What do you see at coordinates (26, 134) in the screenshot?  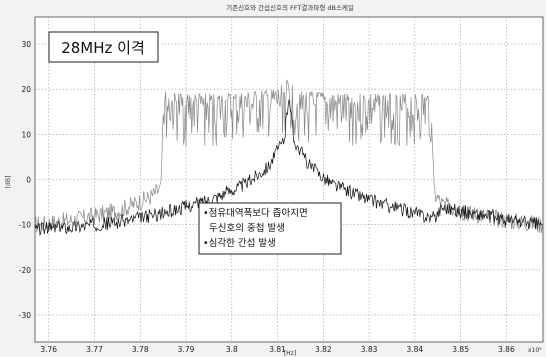 I see `y-tick-label: 10` at bounding box center [26, 134].